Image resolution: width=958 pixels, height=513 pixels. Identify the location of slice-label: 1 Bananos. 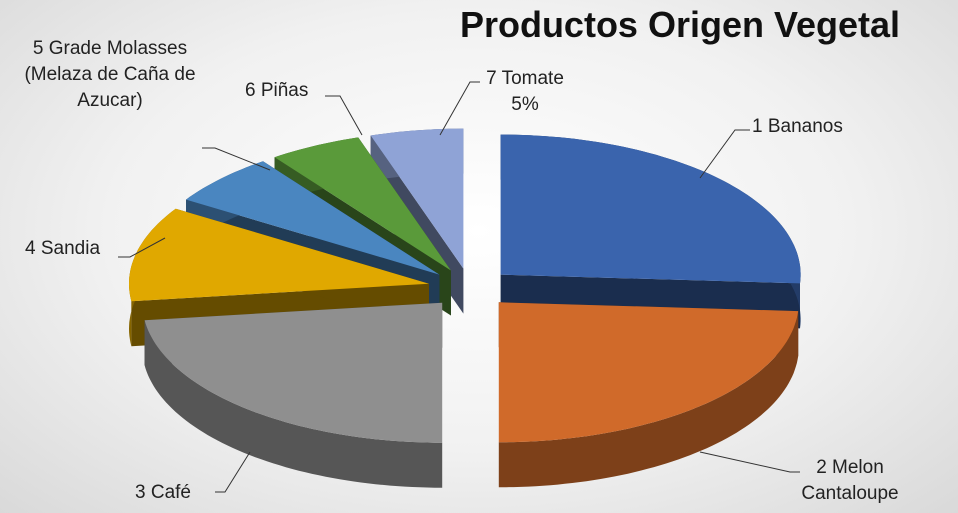
(832, 127).